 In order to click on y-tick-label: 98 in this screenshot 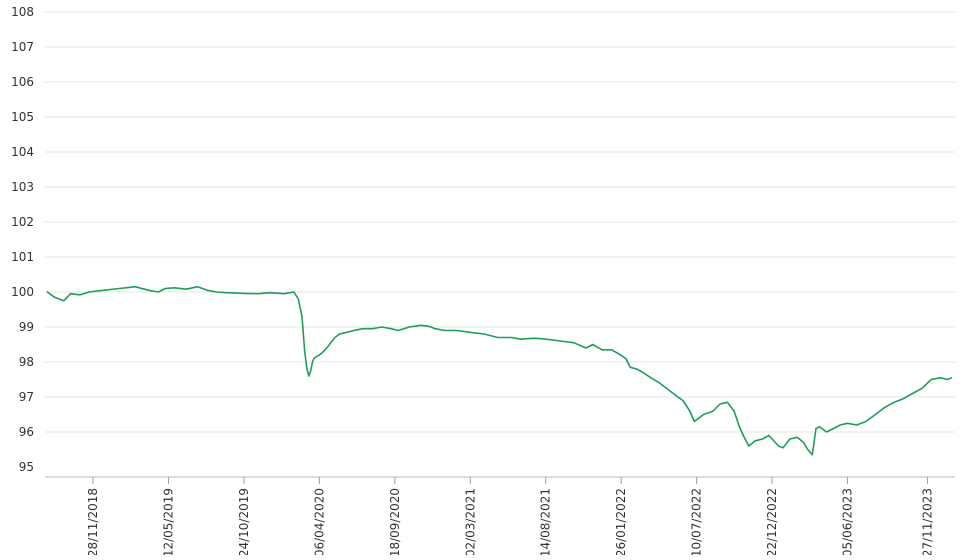, I will do `click(26, 362)`.